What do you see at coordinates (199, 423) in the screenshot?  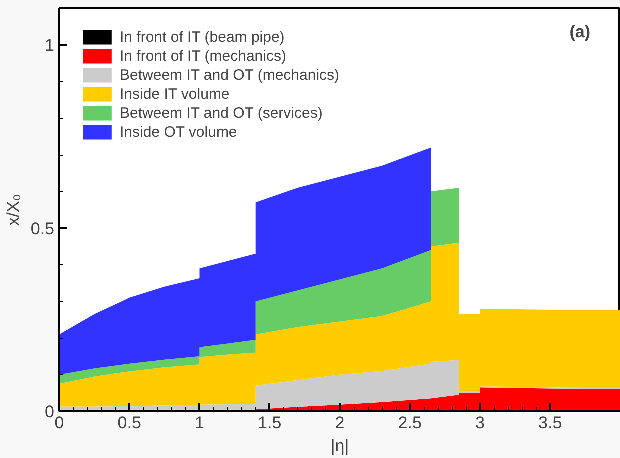 I see `x-tick-label: 1` at bounding box center [199, 423].